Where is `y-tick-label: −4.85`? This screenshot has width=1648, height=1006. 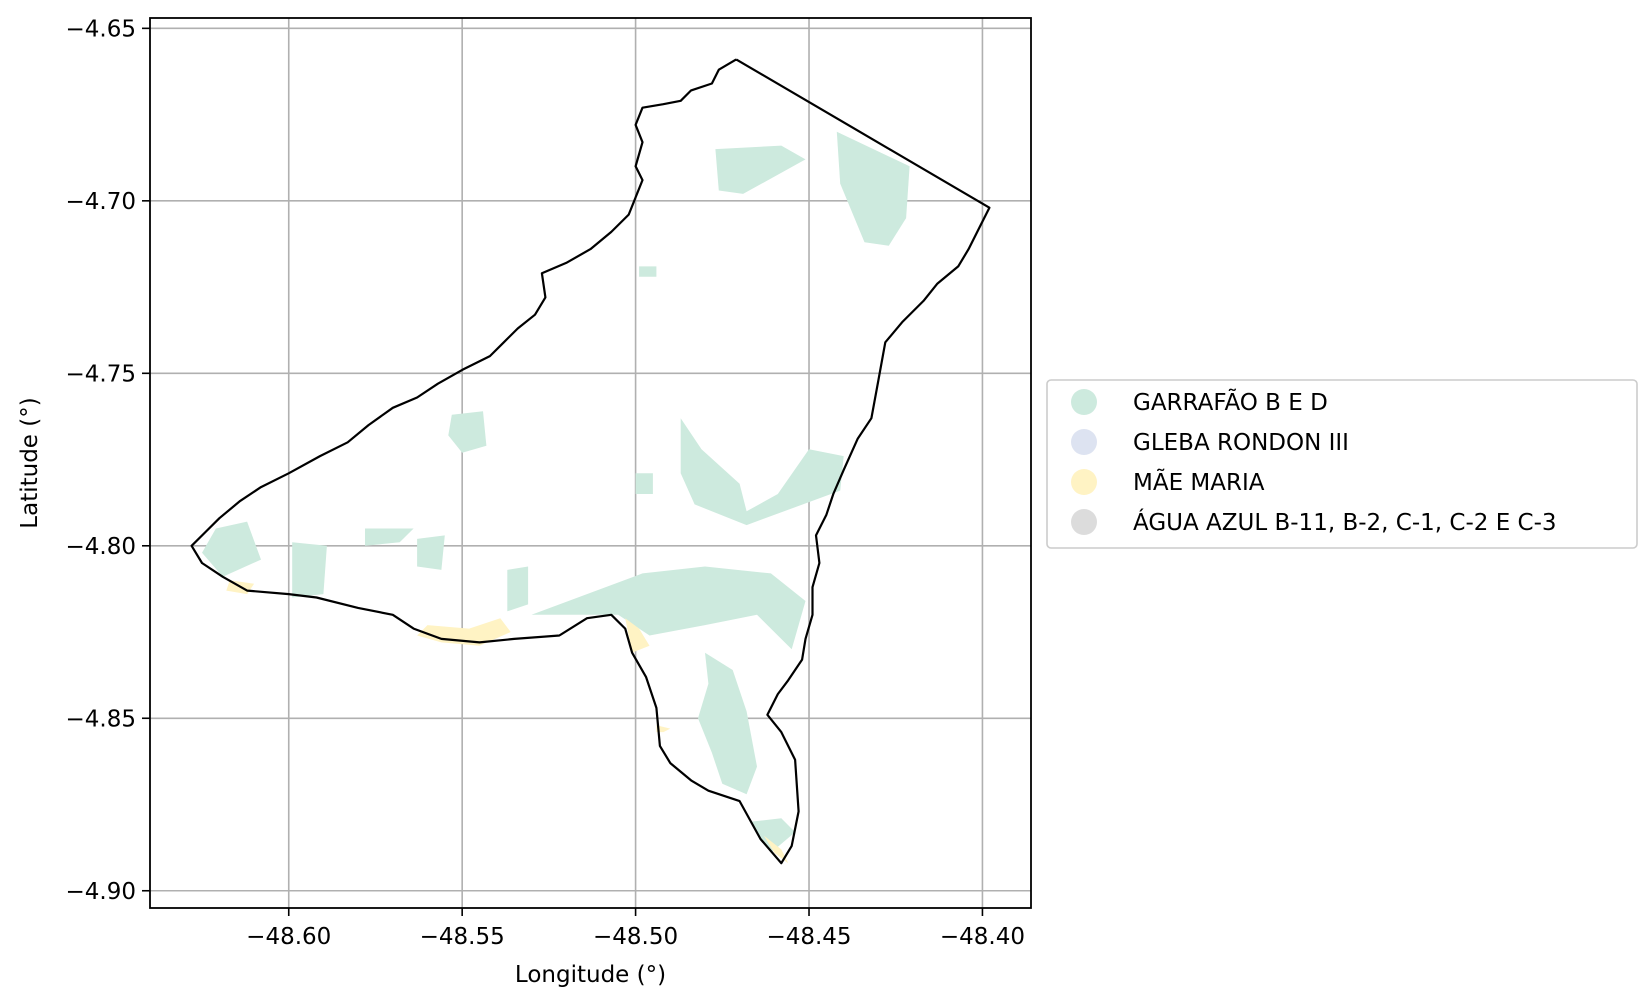 y-tick-label: −4.85 is located at coordinates (101, 719).